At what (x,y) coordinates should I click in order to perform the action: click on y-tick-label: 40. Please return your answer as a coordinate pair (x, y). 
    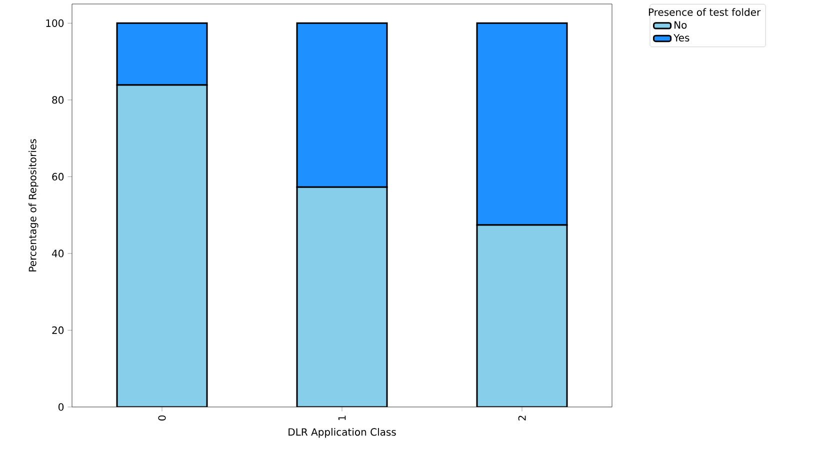
    Looking at the image, I should click on (58, 254).